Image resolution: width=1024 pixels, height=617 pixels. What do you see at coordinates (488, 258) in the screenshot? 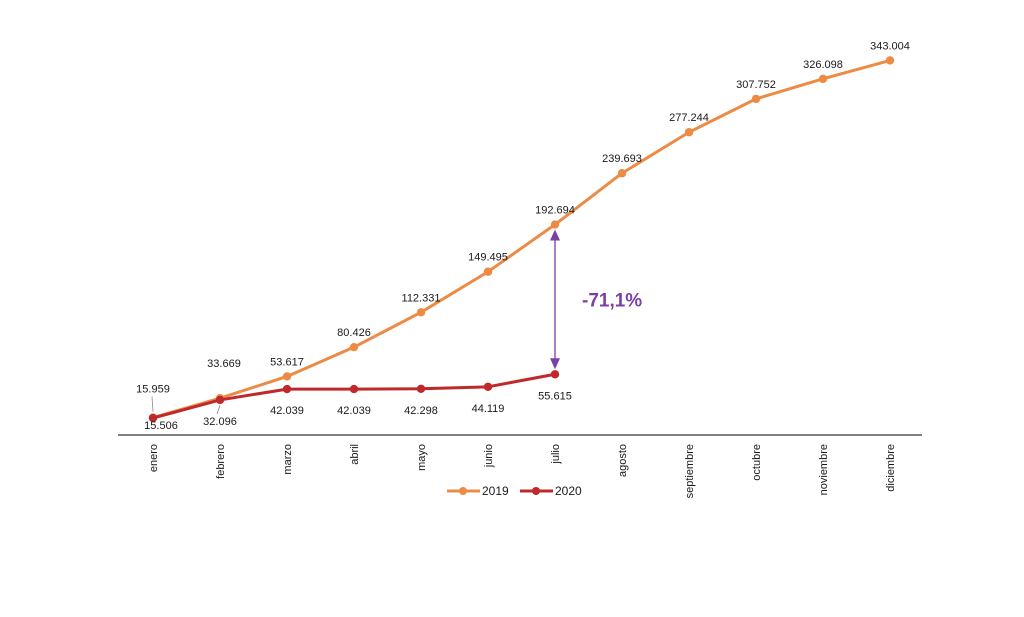
I see `data-label-2019-junio: 149.495` at bounding box center [488, 258].